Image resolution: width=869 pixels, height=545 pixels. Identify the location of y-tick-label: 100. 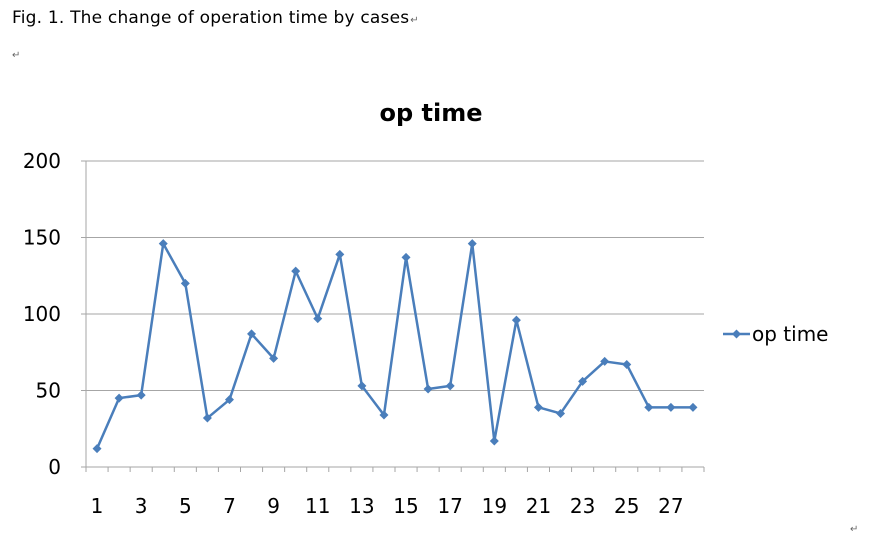
(42, 314).